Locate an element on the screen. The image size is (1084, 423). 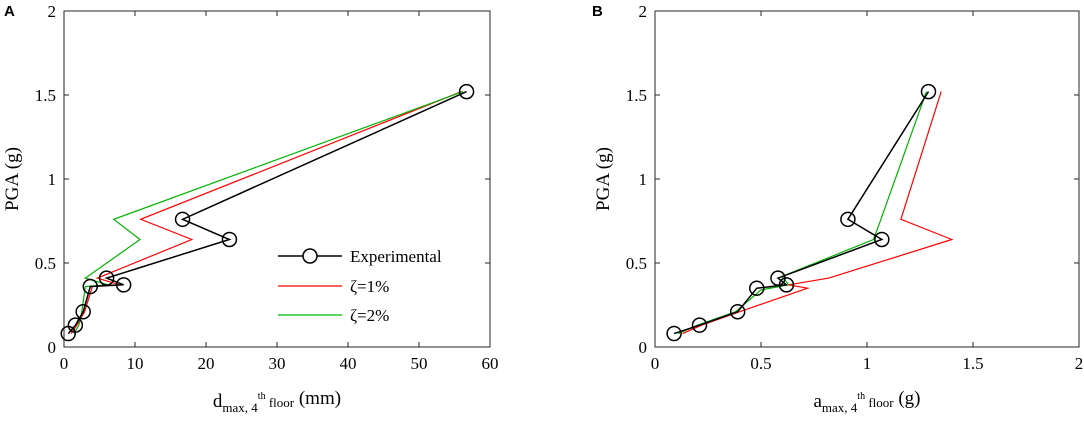
series-line-experimental is located at coordinates (801, 213).